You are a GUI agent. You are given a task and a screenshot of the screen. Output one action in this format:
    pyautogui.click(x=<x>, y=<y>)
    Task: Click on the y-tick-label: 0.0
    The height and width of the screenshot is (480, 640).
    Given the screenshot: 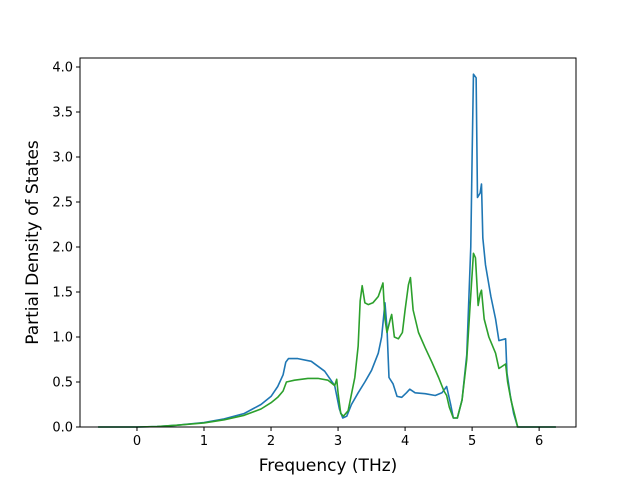 What is the action you would take?
    pyautogui.click(x=62, y=428)
    